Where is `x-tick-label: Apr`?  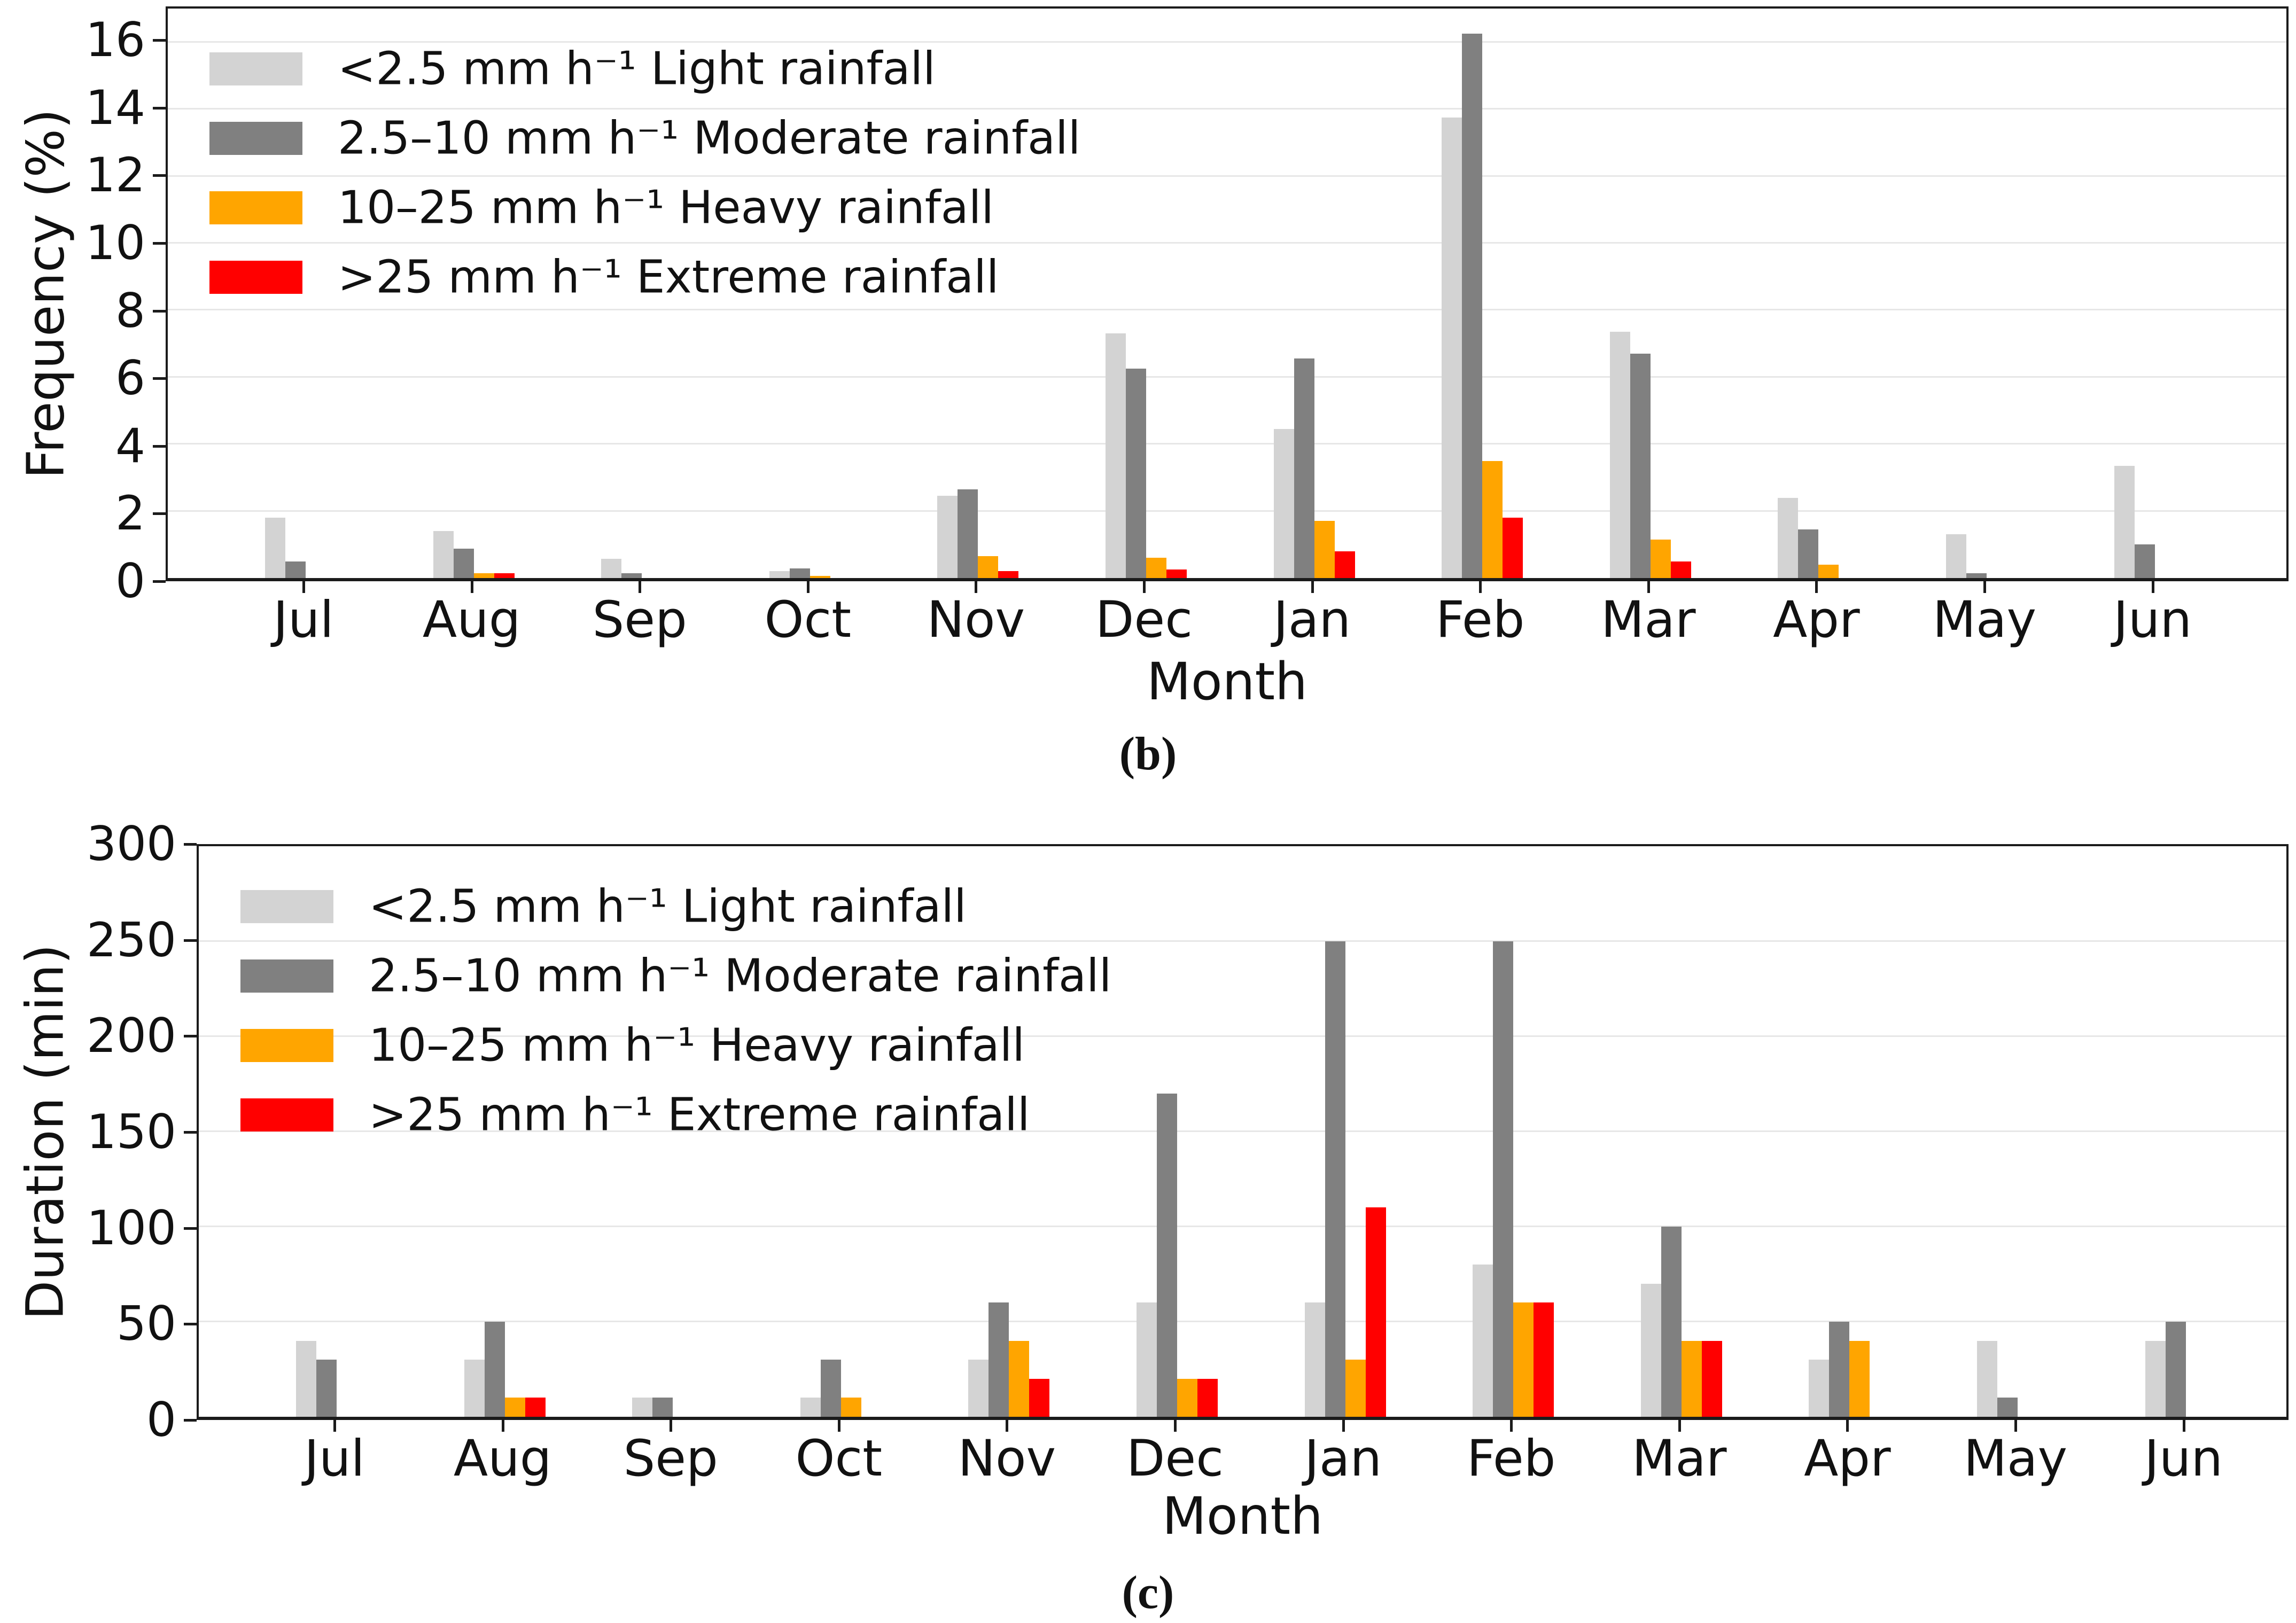
x-tick-label: Apr is located at coordinates (1816, 620).